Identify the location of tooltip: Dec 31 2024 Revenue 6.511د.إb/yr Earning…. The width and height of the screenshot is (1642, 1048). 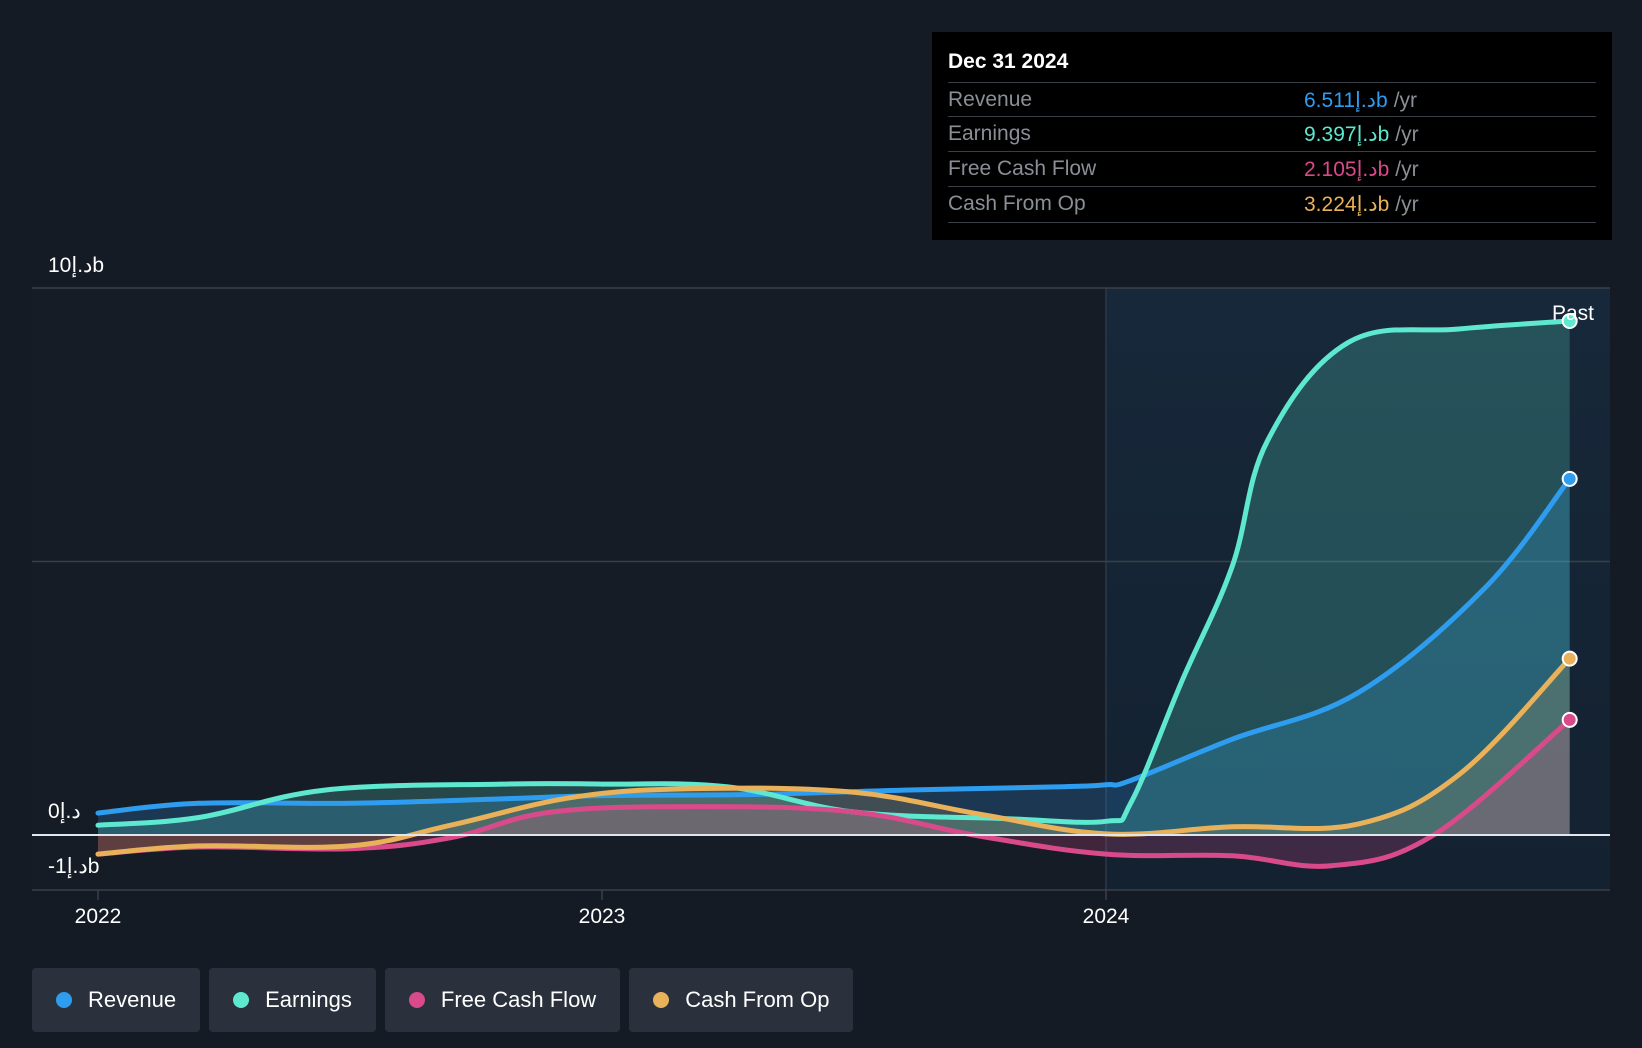
(1272, 136).